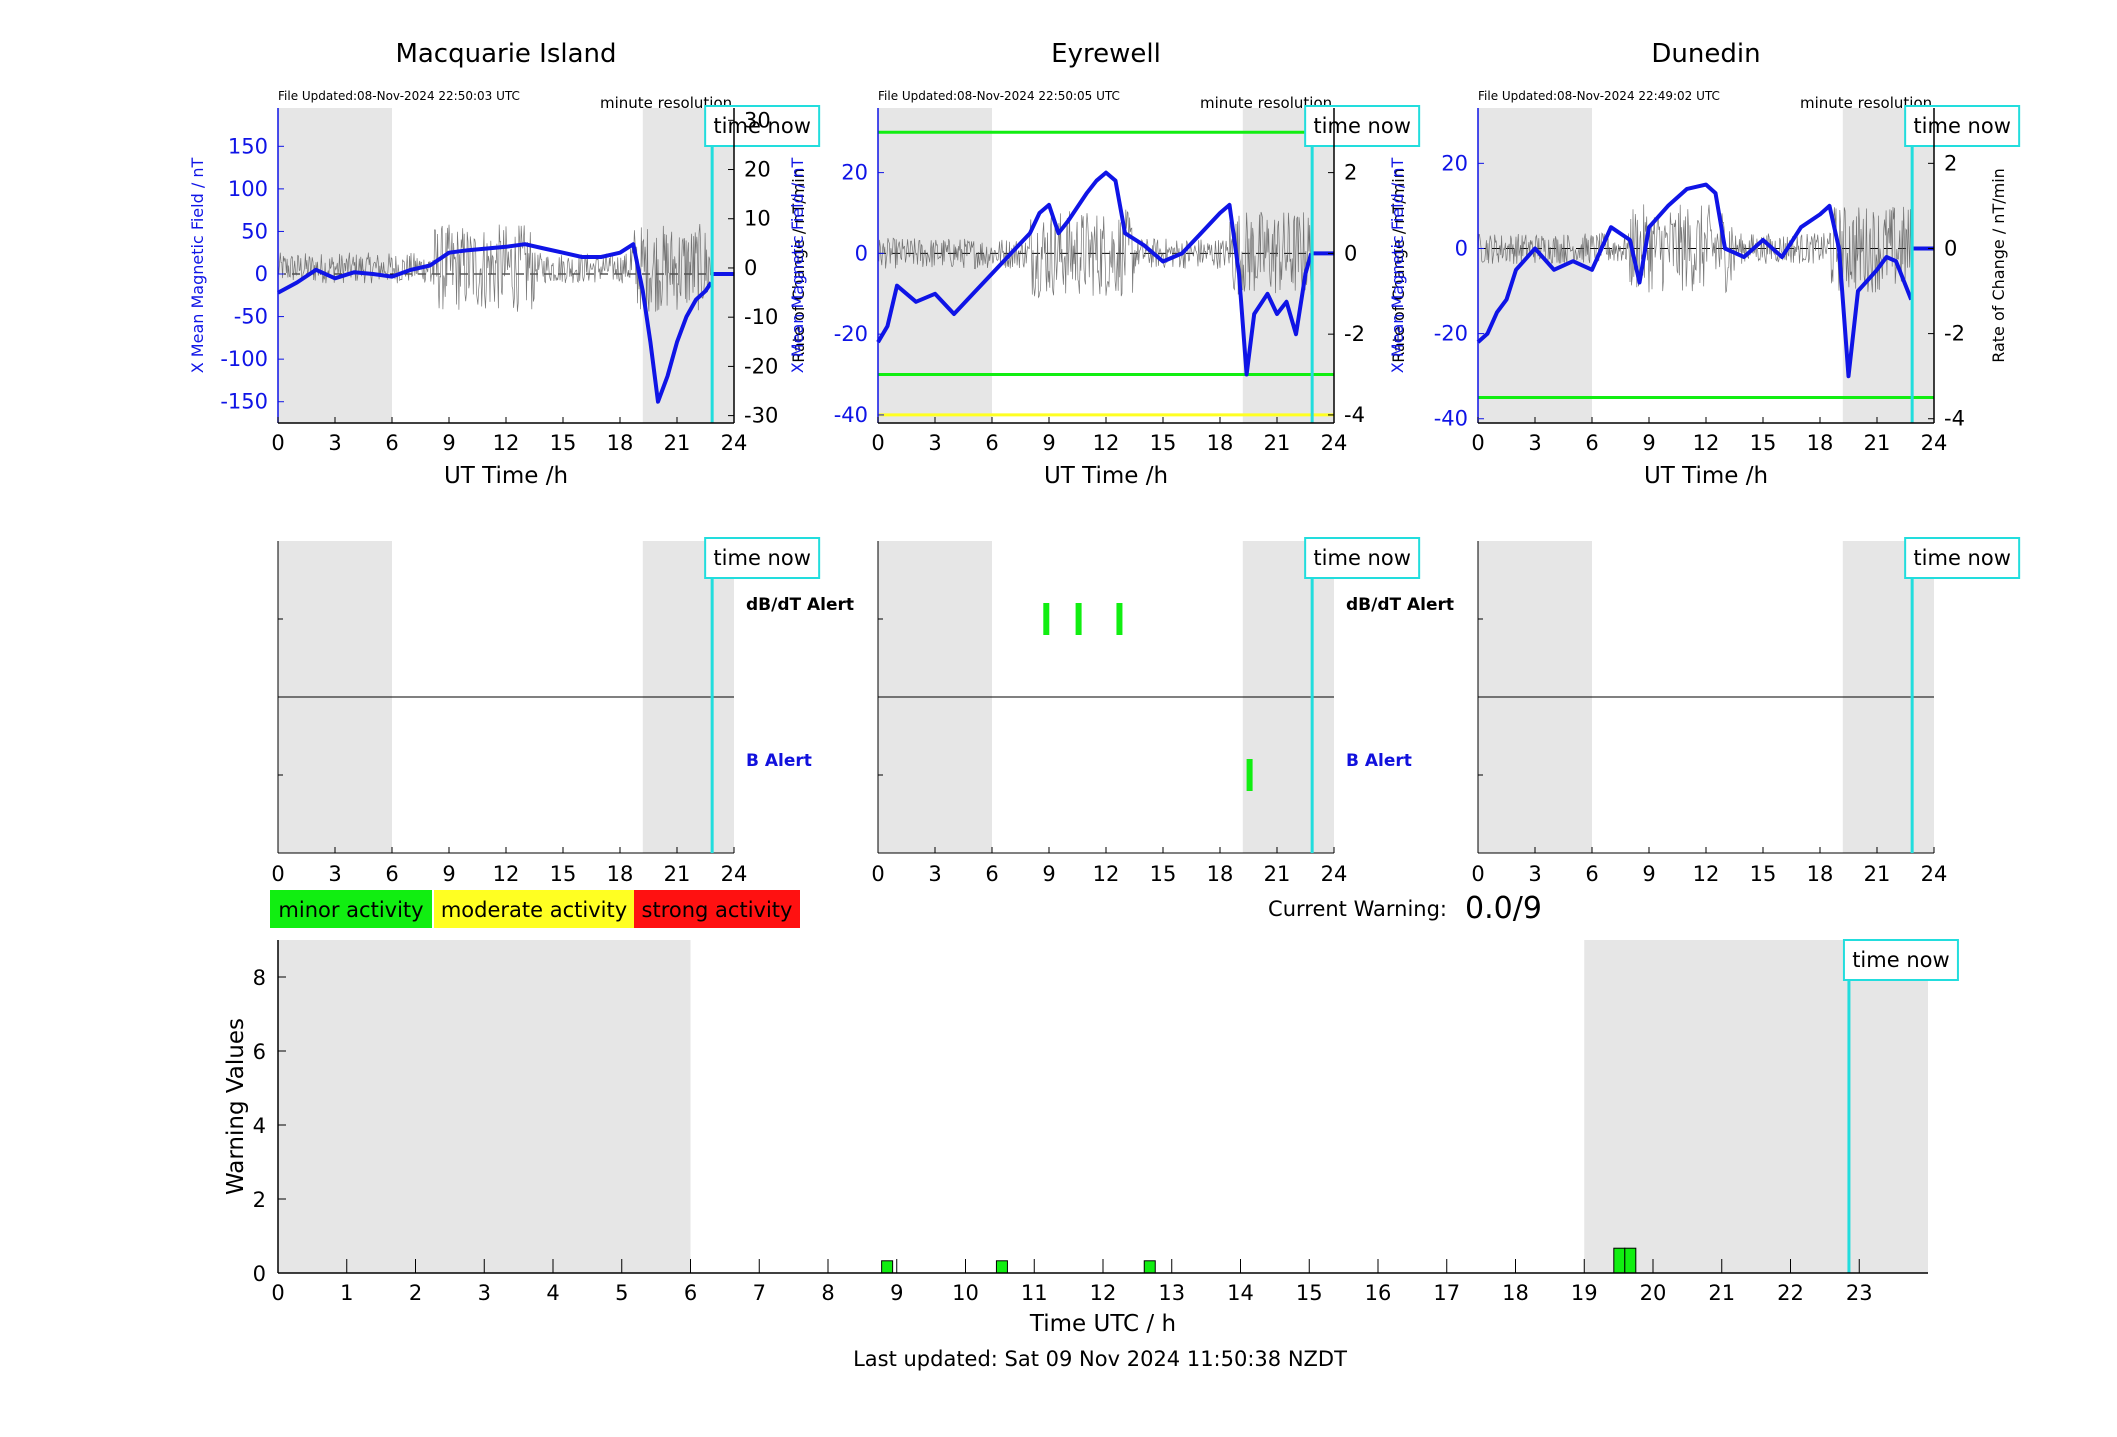  What do you see at coordinates (1746, 711) in the screenshot?
I see `station-dunedin-alert-panel: time now 0 3 6 9 12 15 18 21 24` at bounding box center [1746, 711].